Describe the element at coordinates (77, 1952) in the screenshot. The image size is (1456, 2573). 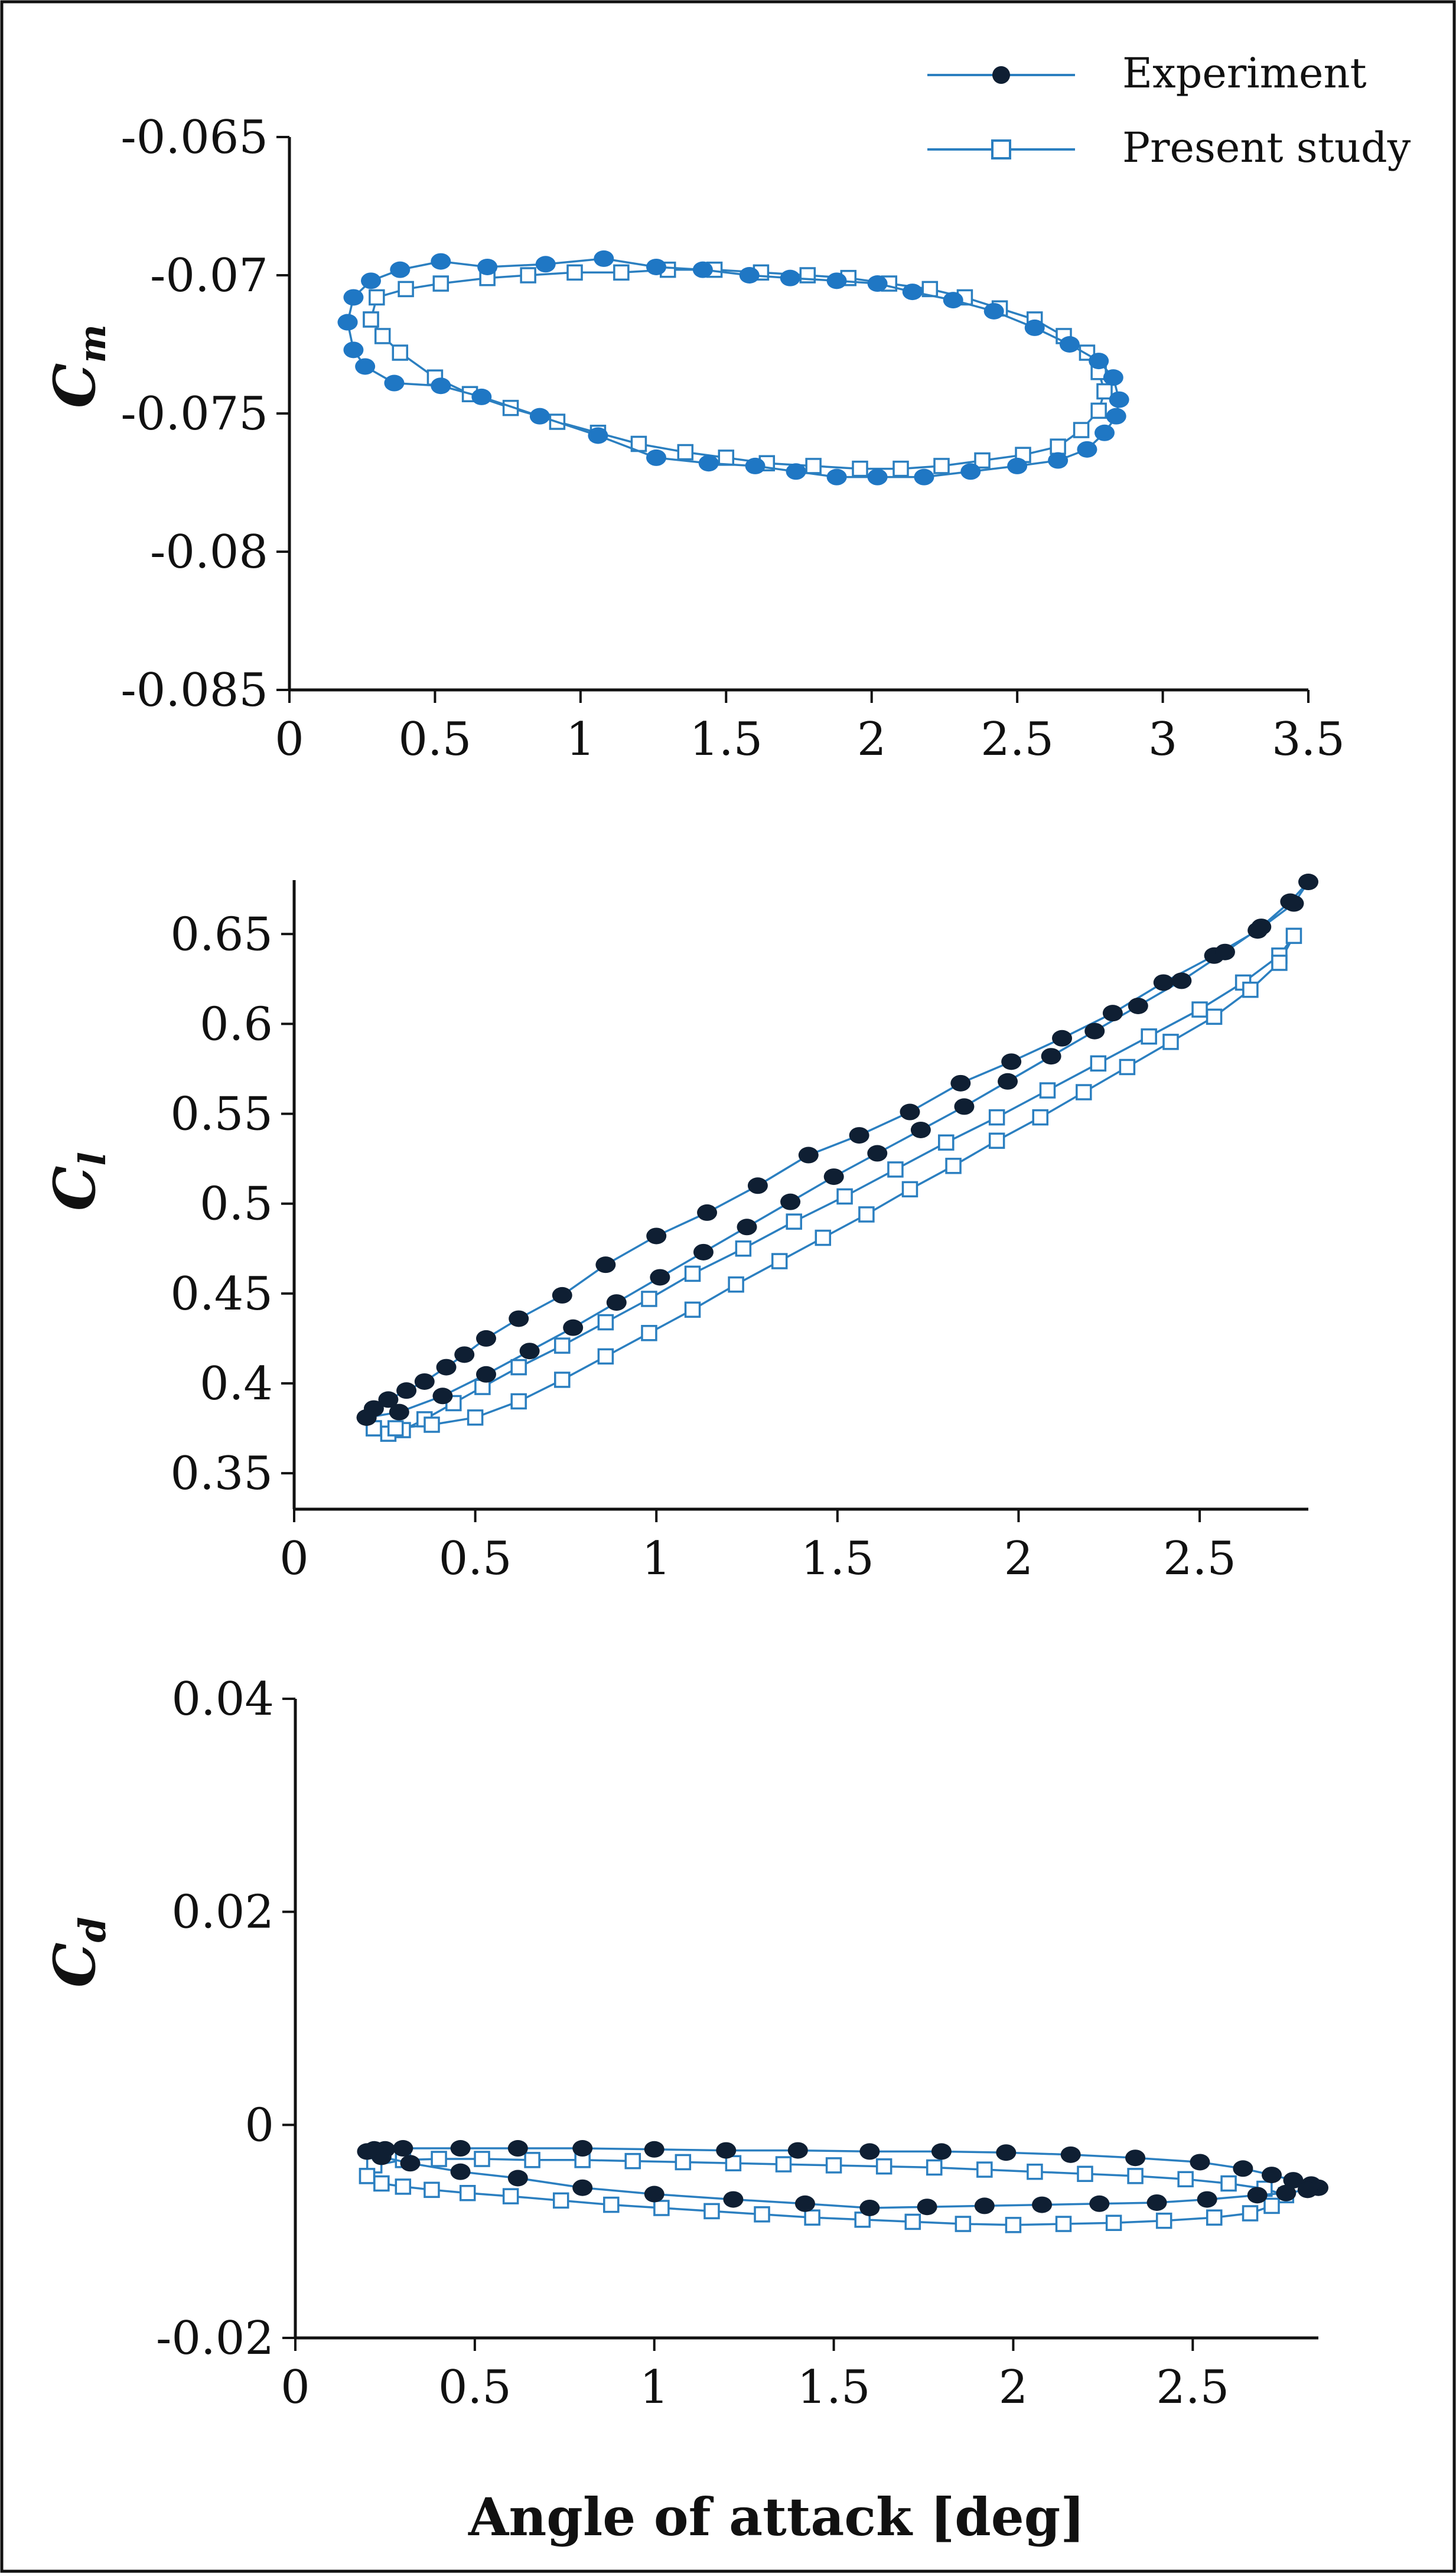
I see `panel-cd-ylabel: Cd` at that location.